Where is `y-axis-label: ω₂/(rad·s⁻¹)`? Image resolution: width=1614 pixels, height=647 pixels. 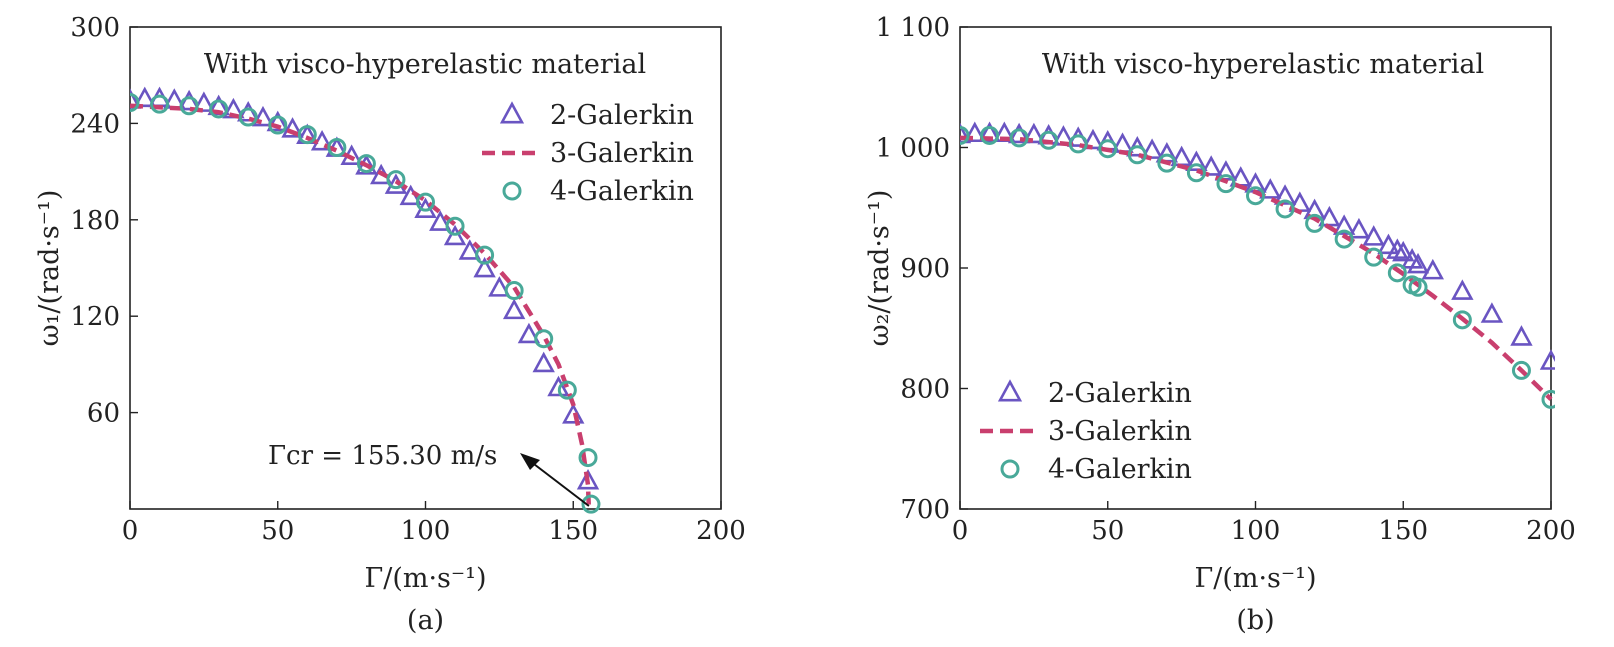 y-axis-label: ω₂/(rad·s⁻¹) is located at coordinates (879, 268).